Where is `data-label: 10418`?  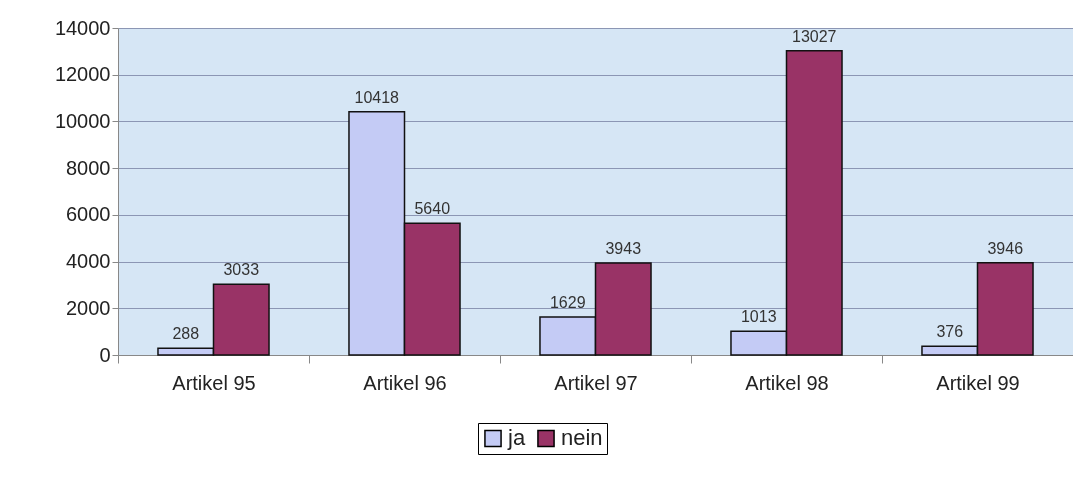
data-label: 10418 is located at coordinates (377, 97).